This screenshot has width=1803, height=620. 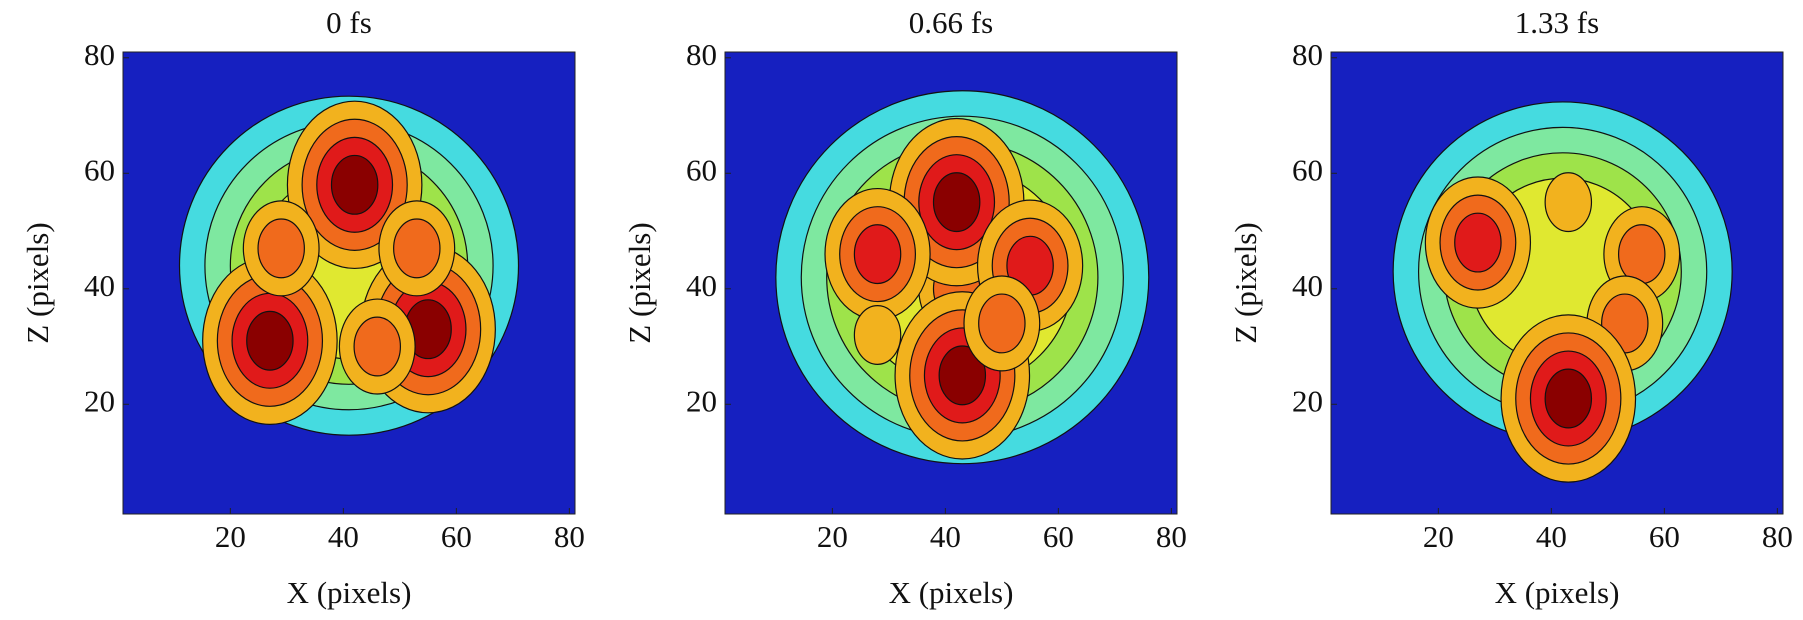 What do you see at coordinates (349, 22) in the screenshot?
I see `chart-title: 0 fs` at bounding box center [349, 22].